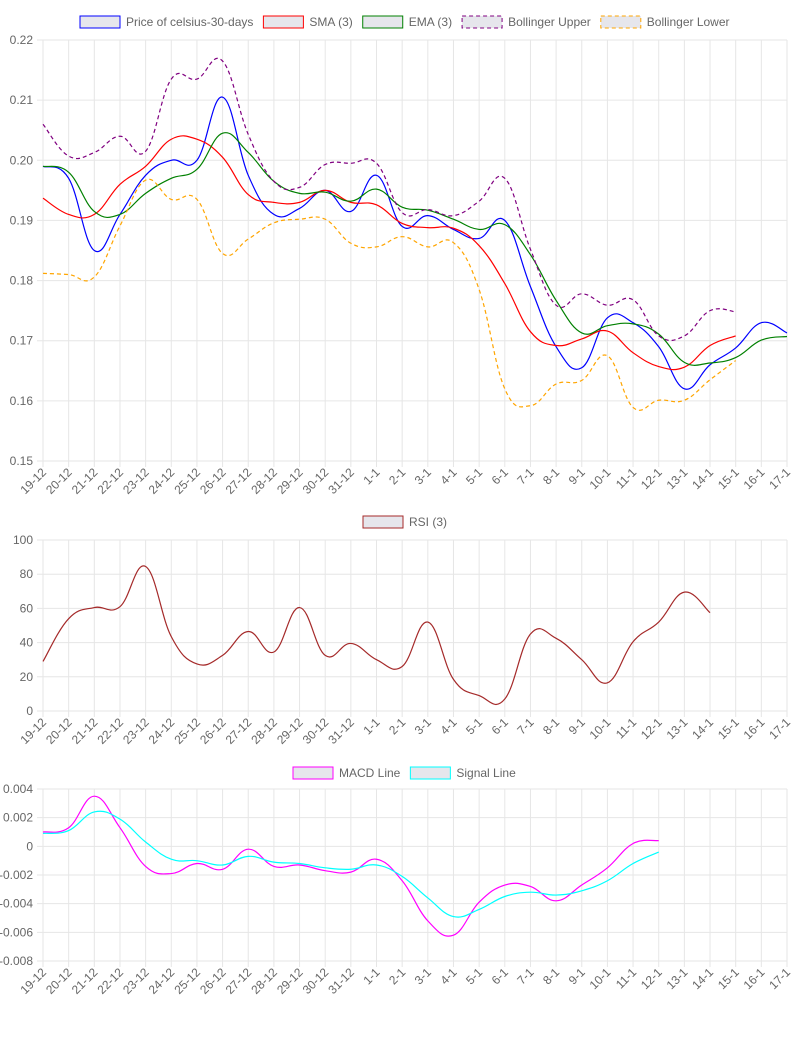 The height and width of the screenshot is (1060, 810). What do you see at coordinates (370, 773) in the screenshot?
I see `legend-label-macd-line: MACD Line` at bounding box center [370, 773].